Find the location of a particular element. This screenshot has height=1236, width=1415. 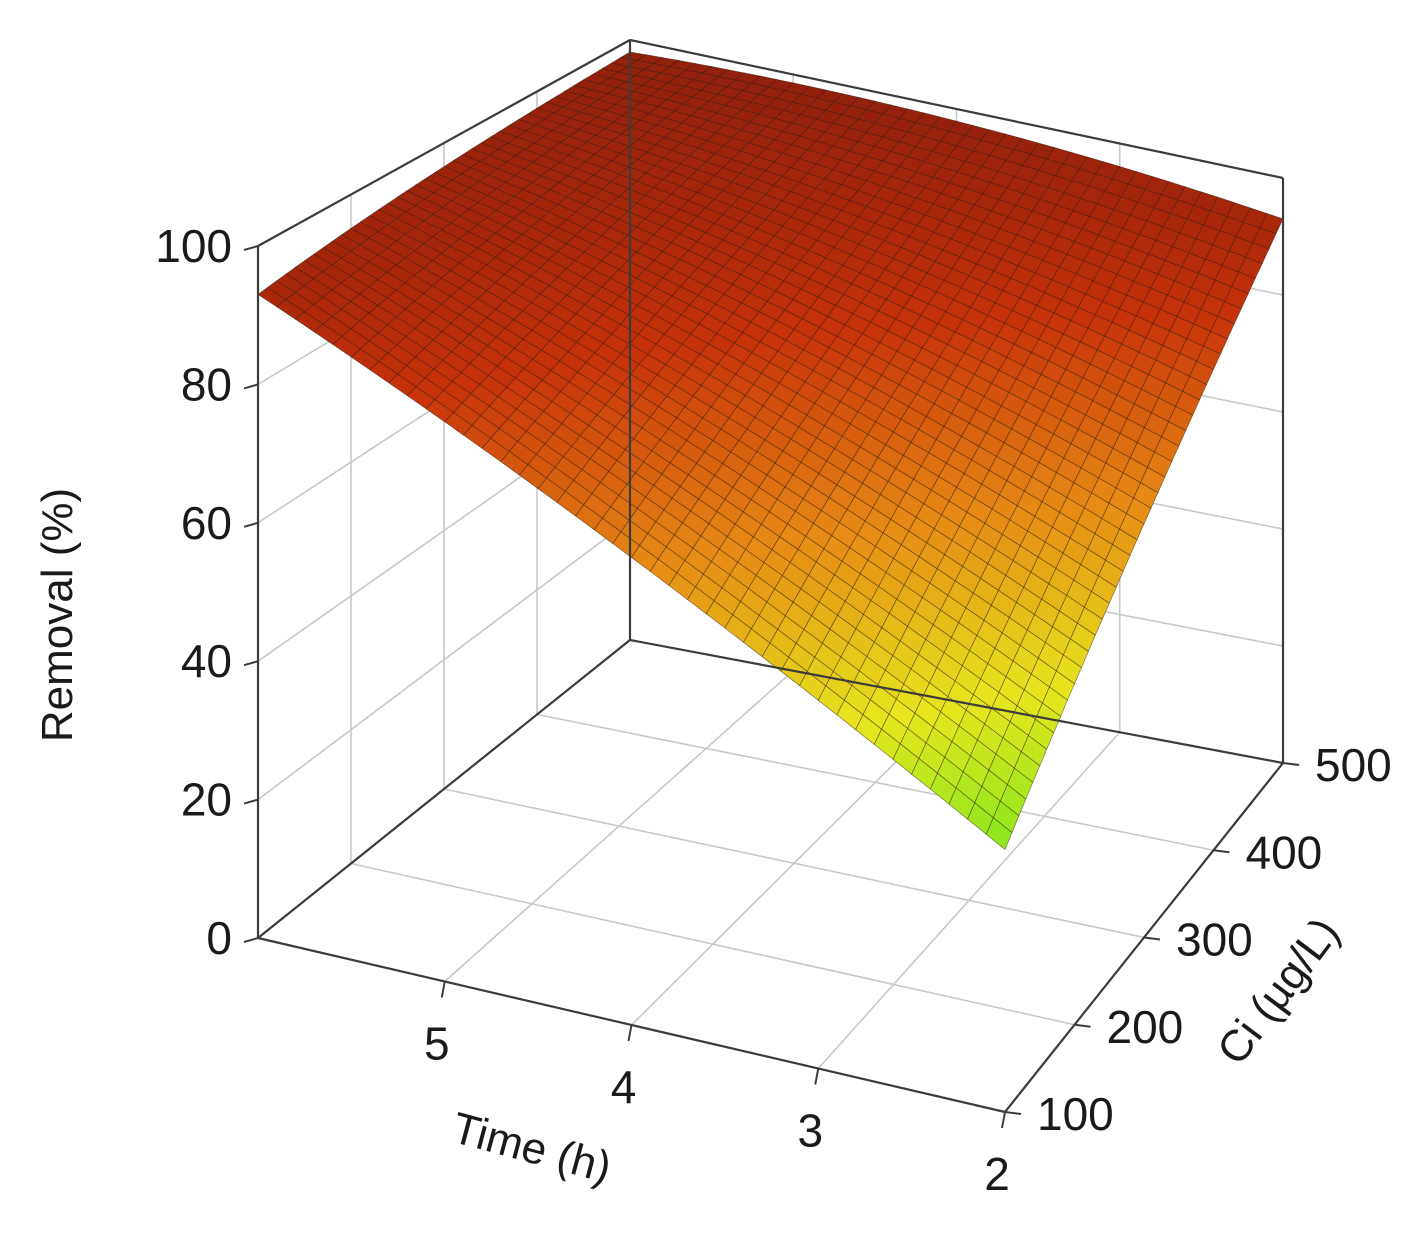

z-tick-label: 100 is located at coordinates (193, 246).